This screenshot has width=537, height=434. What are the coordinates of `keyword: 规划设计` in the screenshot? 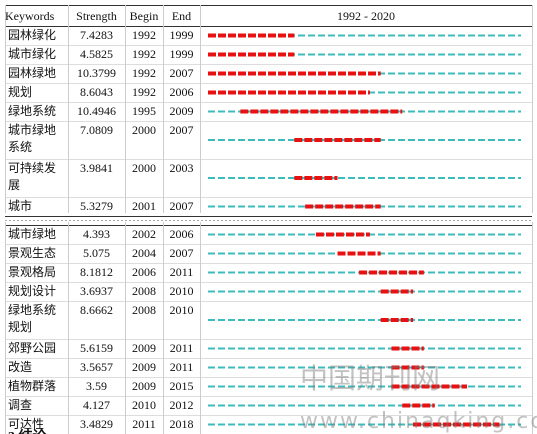 It's located at (32, 291).